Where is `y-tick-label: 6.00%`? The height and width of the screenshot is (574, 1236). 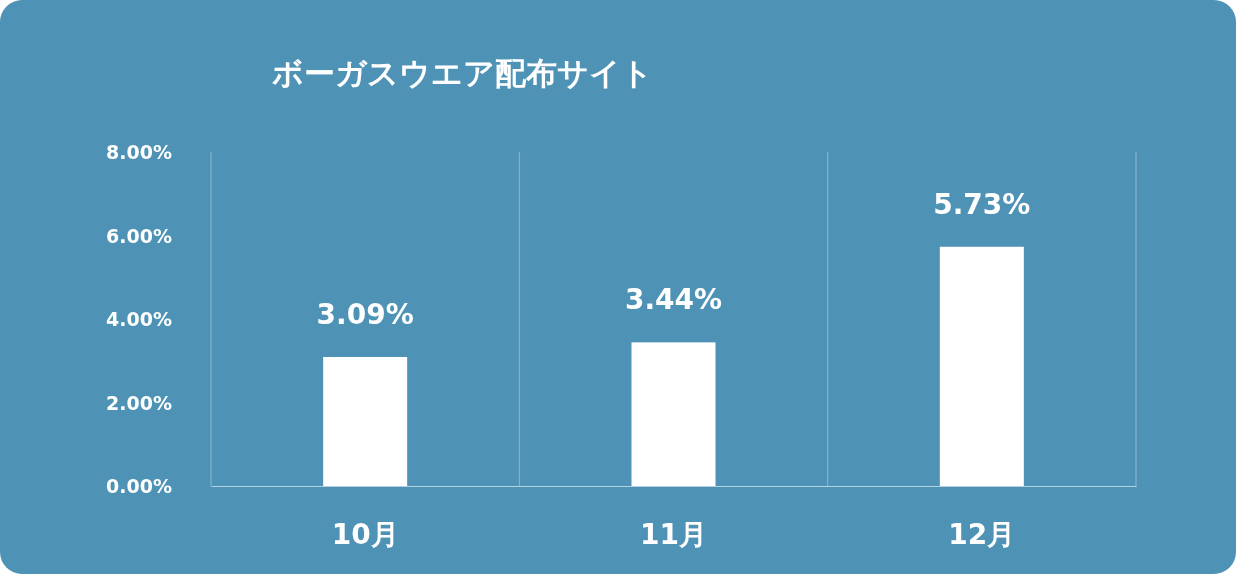 y-tick-label: 6.00% is located at coordinates (139, 235).